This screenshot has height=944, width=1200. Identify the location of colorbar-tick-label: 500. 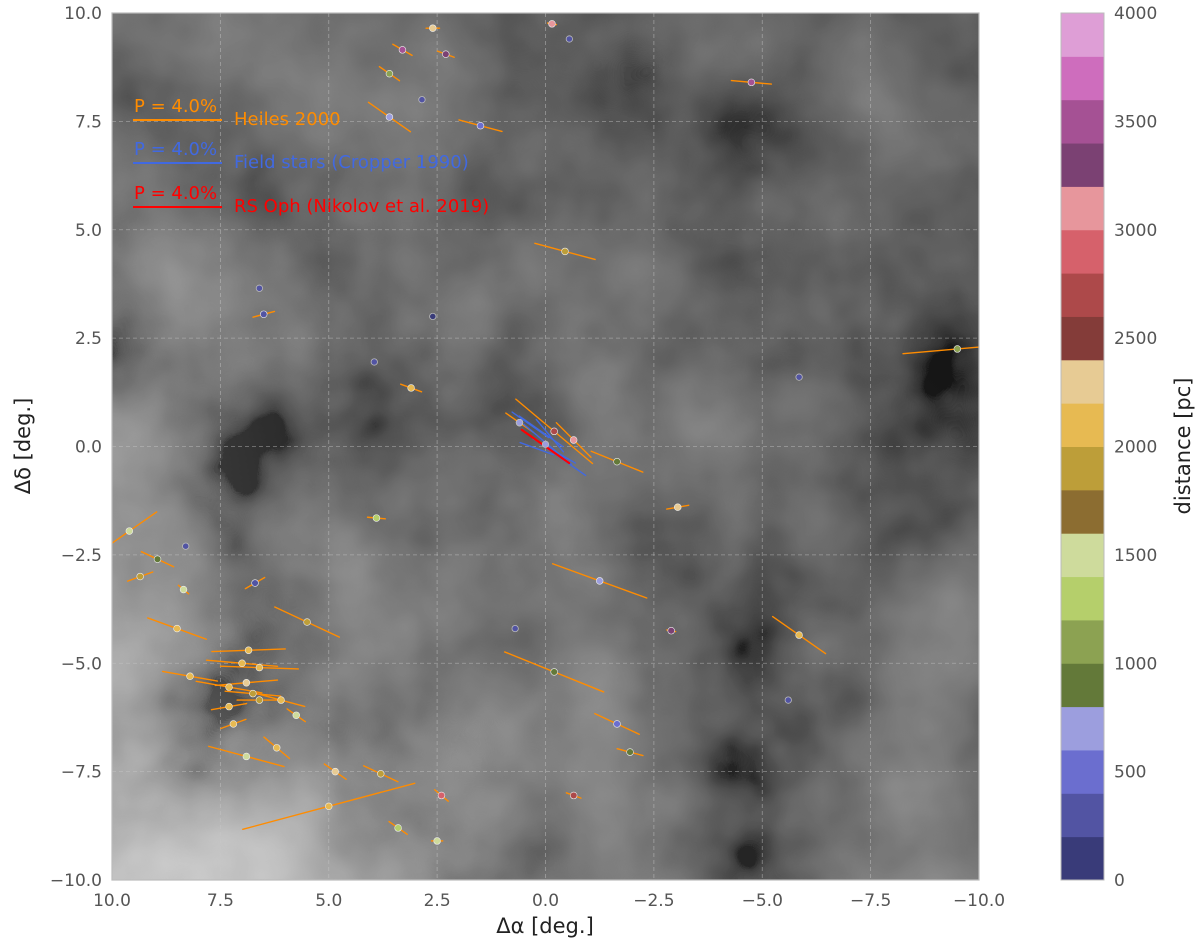
(1130, 773).